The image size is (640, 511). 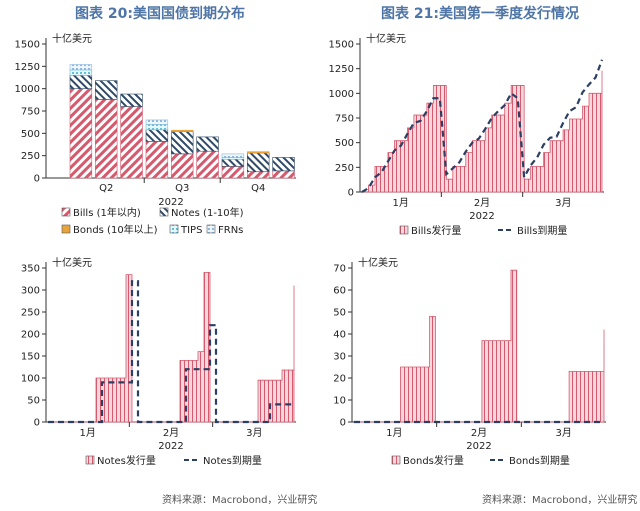 What do you see at coordinates (115, 229) in the screenshot?
I see `legend-bonds: Bonds (10年以上)` at bounding box center [115, 229].